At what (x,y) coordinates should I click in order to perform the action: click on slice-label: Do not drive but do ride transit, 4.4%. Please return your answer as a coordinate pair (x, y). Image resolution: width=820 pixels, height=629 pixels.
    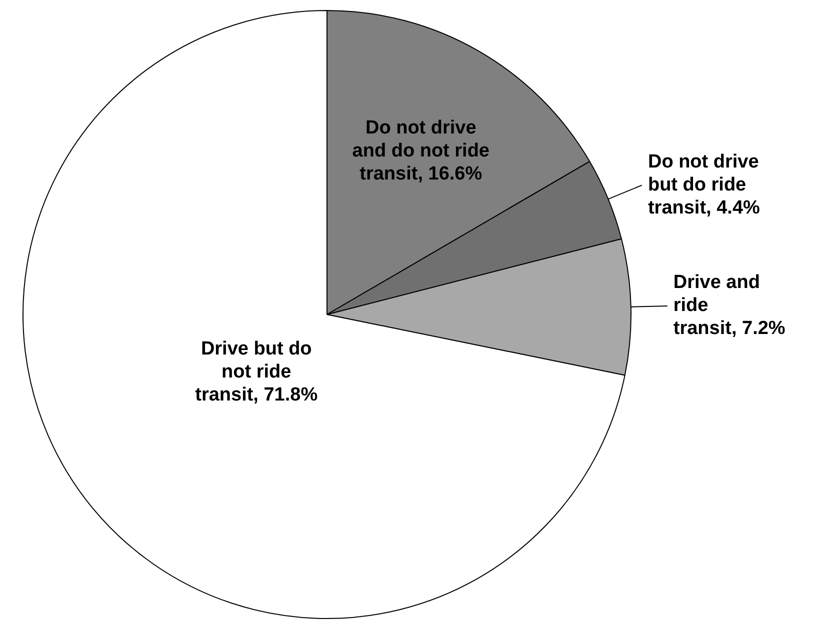
    Looking at the image, I should click on (704, 184).